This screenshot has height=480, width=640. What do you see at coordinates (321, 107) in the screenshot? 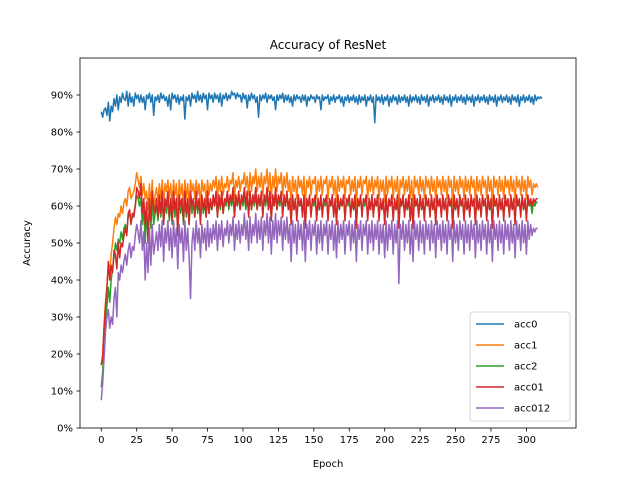
I see `series-line-acc0` at bounding box center [321, 107].